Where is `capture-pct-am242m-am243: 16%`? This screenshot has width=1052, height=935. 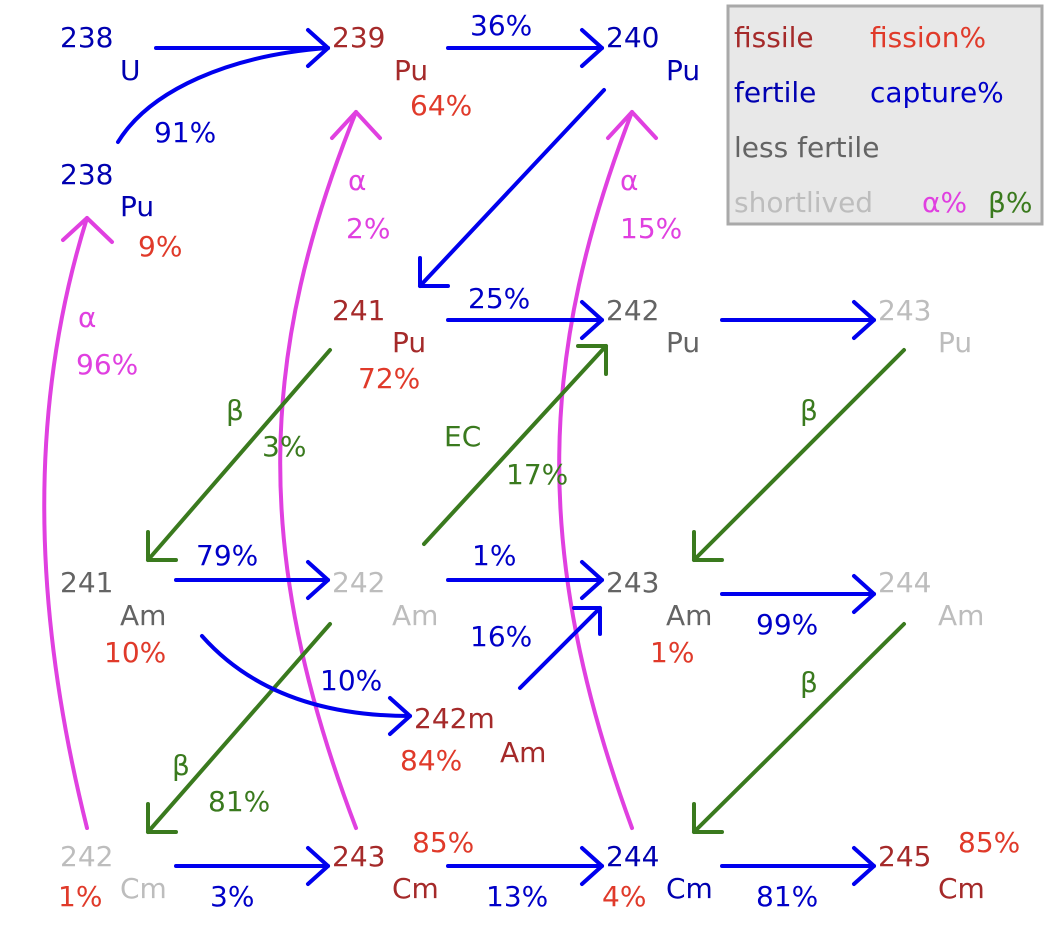
capture-pct-am242m-am243: 16% is located at coordinates (501, 636).